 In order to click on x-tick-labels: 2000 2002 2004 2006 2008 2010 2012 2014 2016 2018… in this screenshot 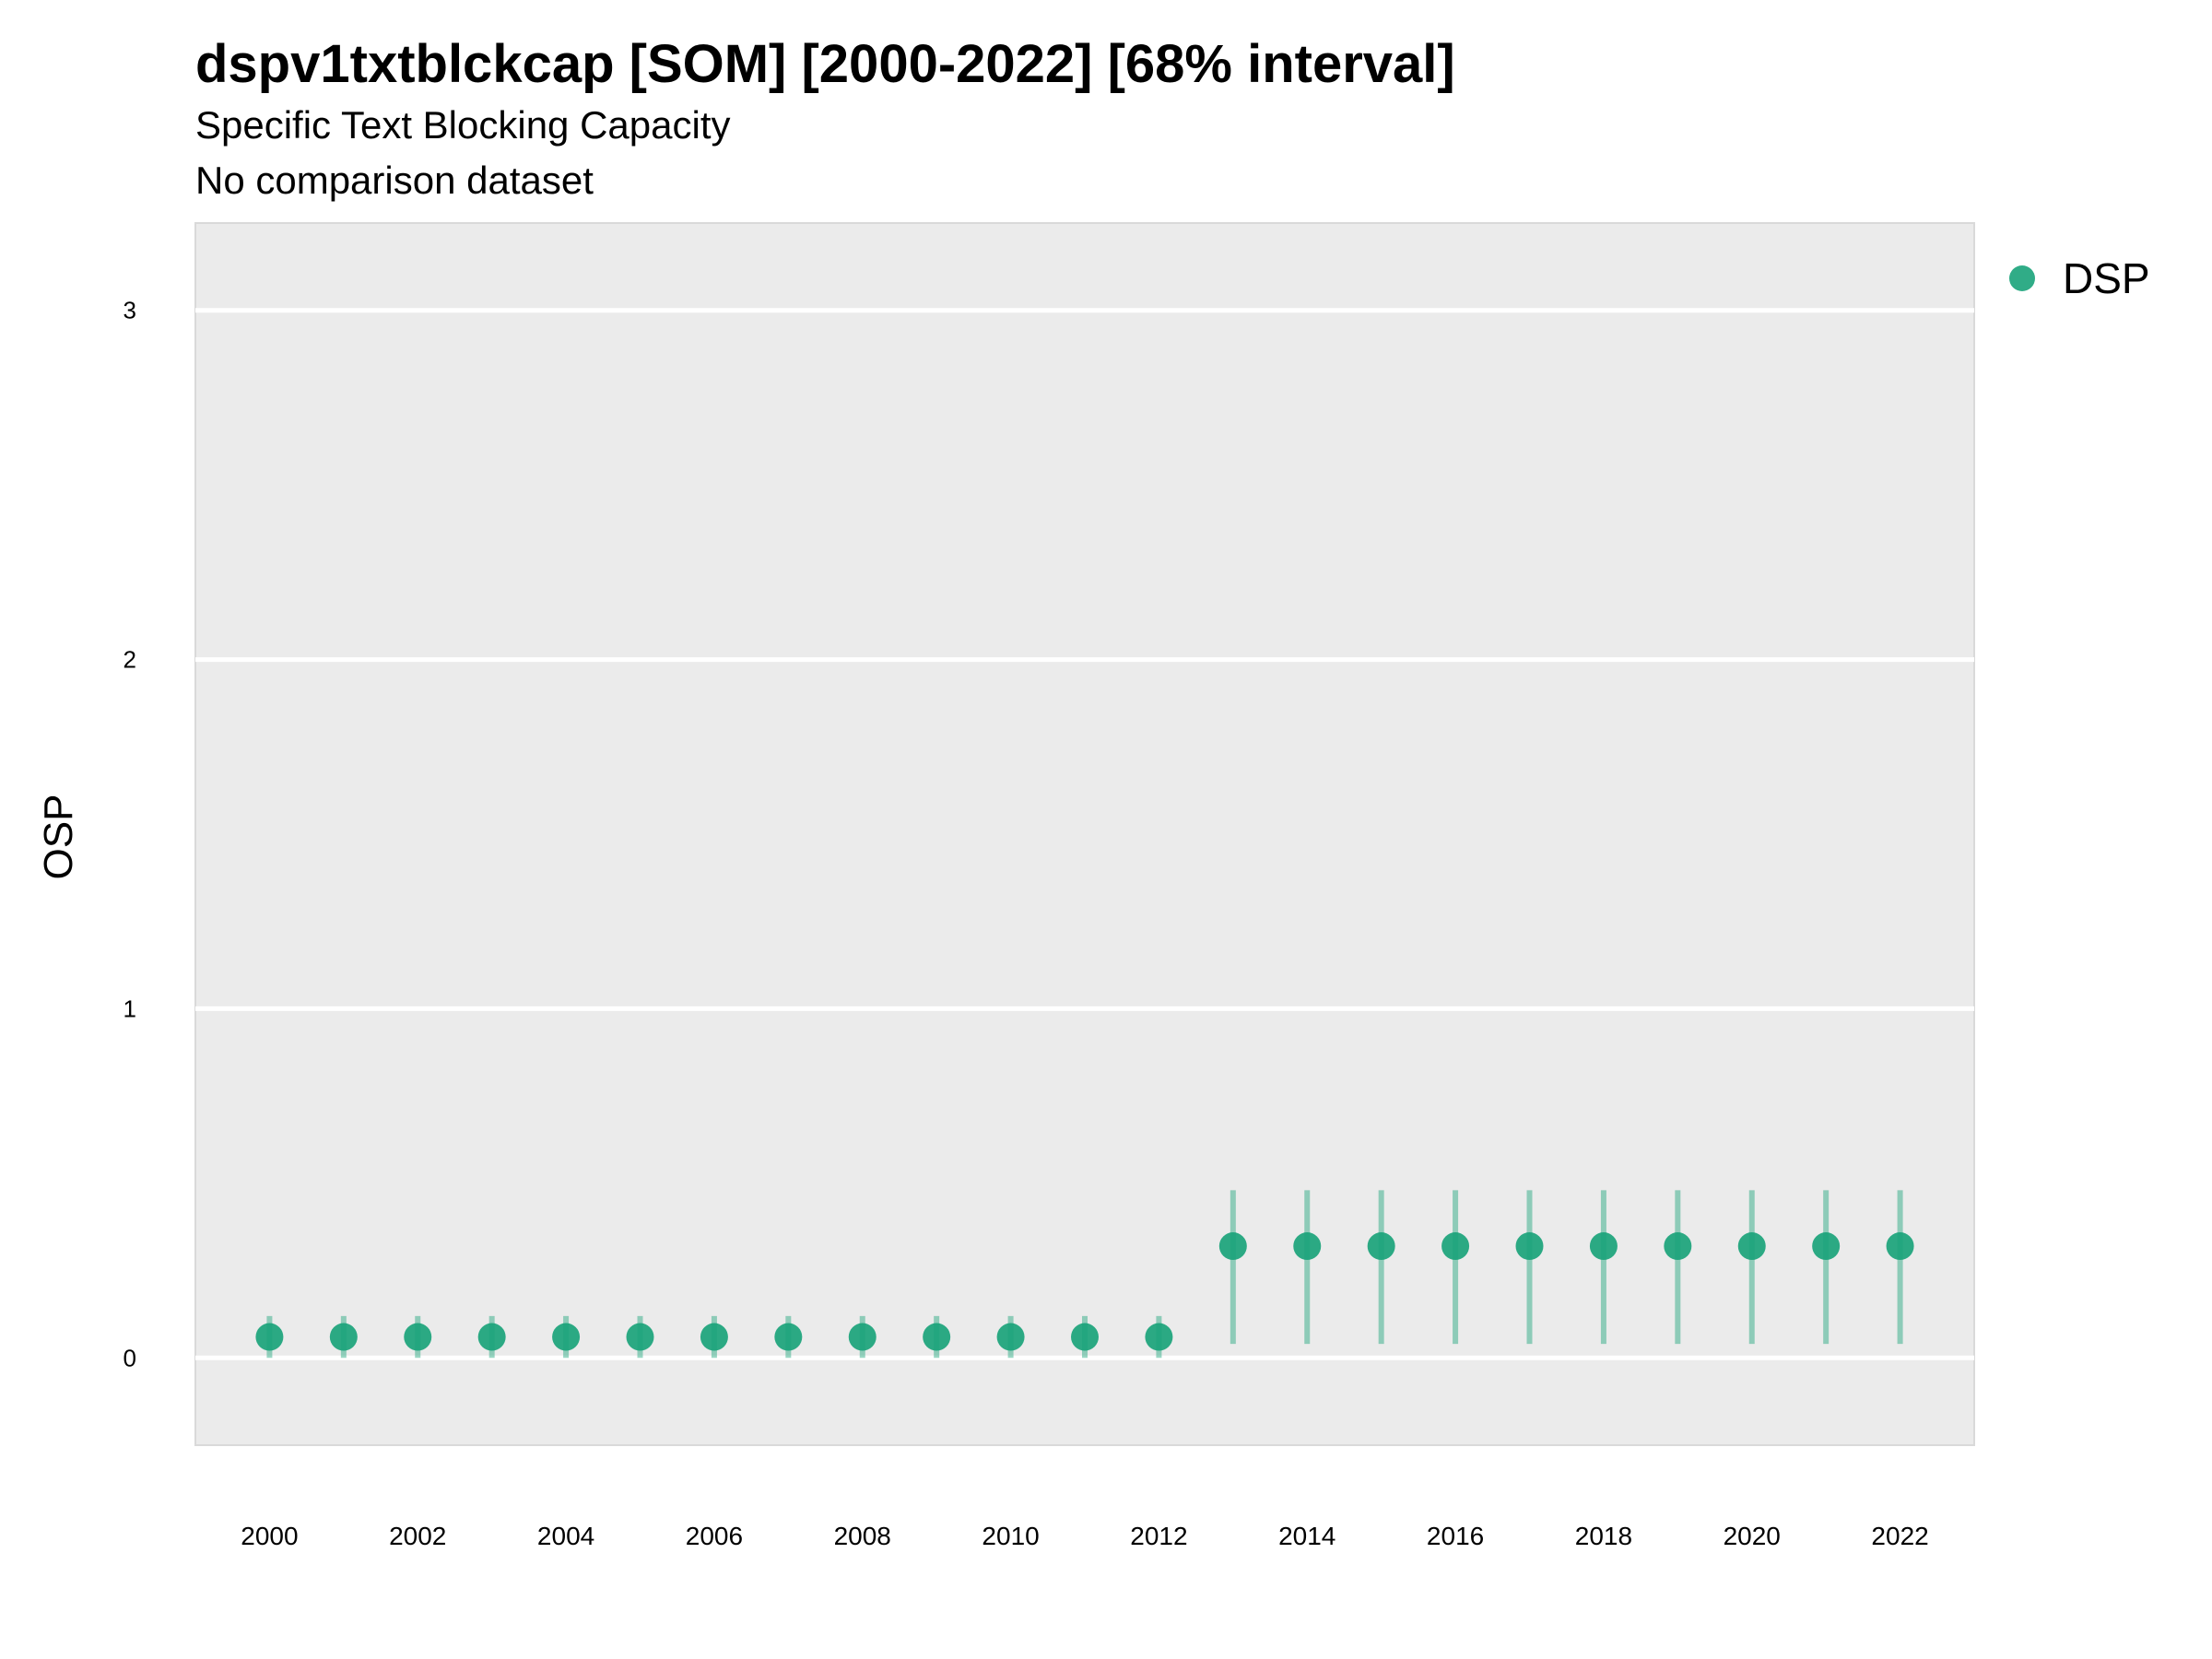, I will do `click(1084, 1536)`.